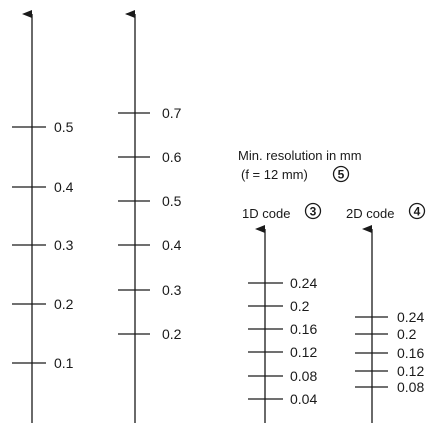 Image resolution: width=431 pixels, height=426 pixels. I want to click on svg-text: 4, so click(417, 212).